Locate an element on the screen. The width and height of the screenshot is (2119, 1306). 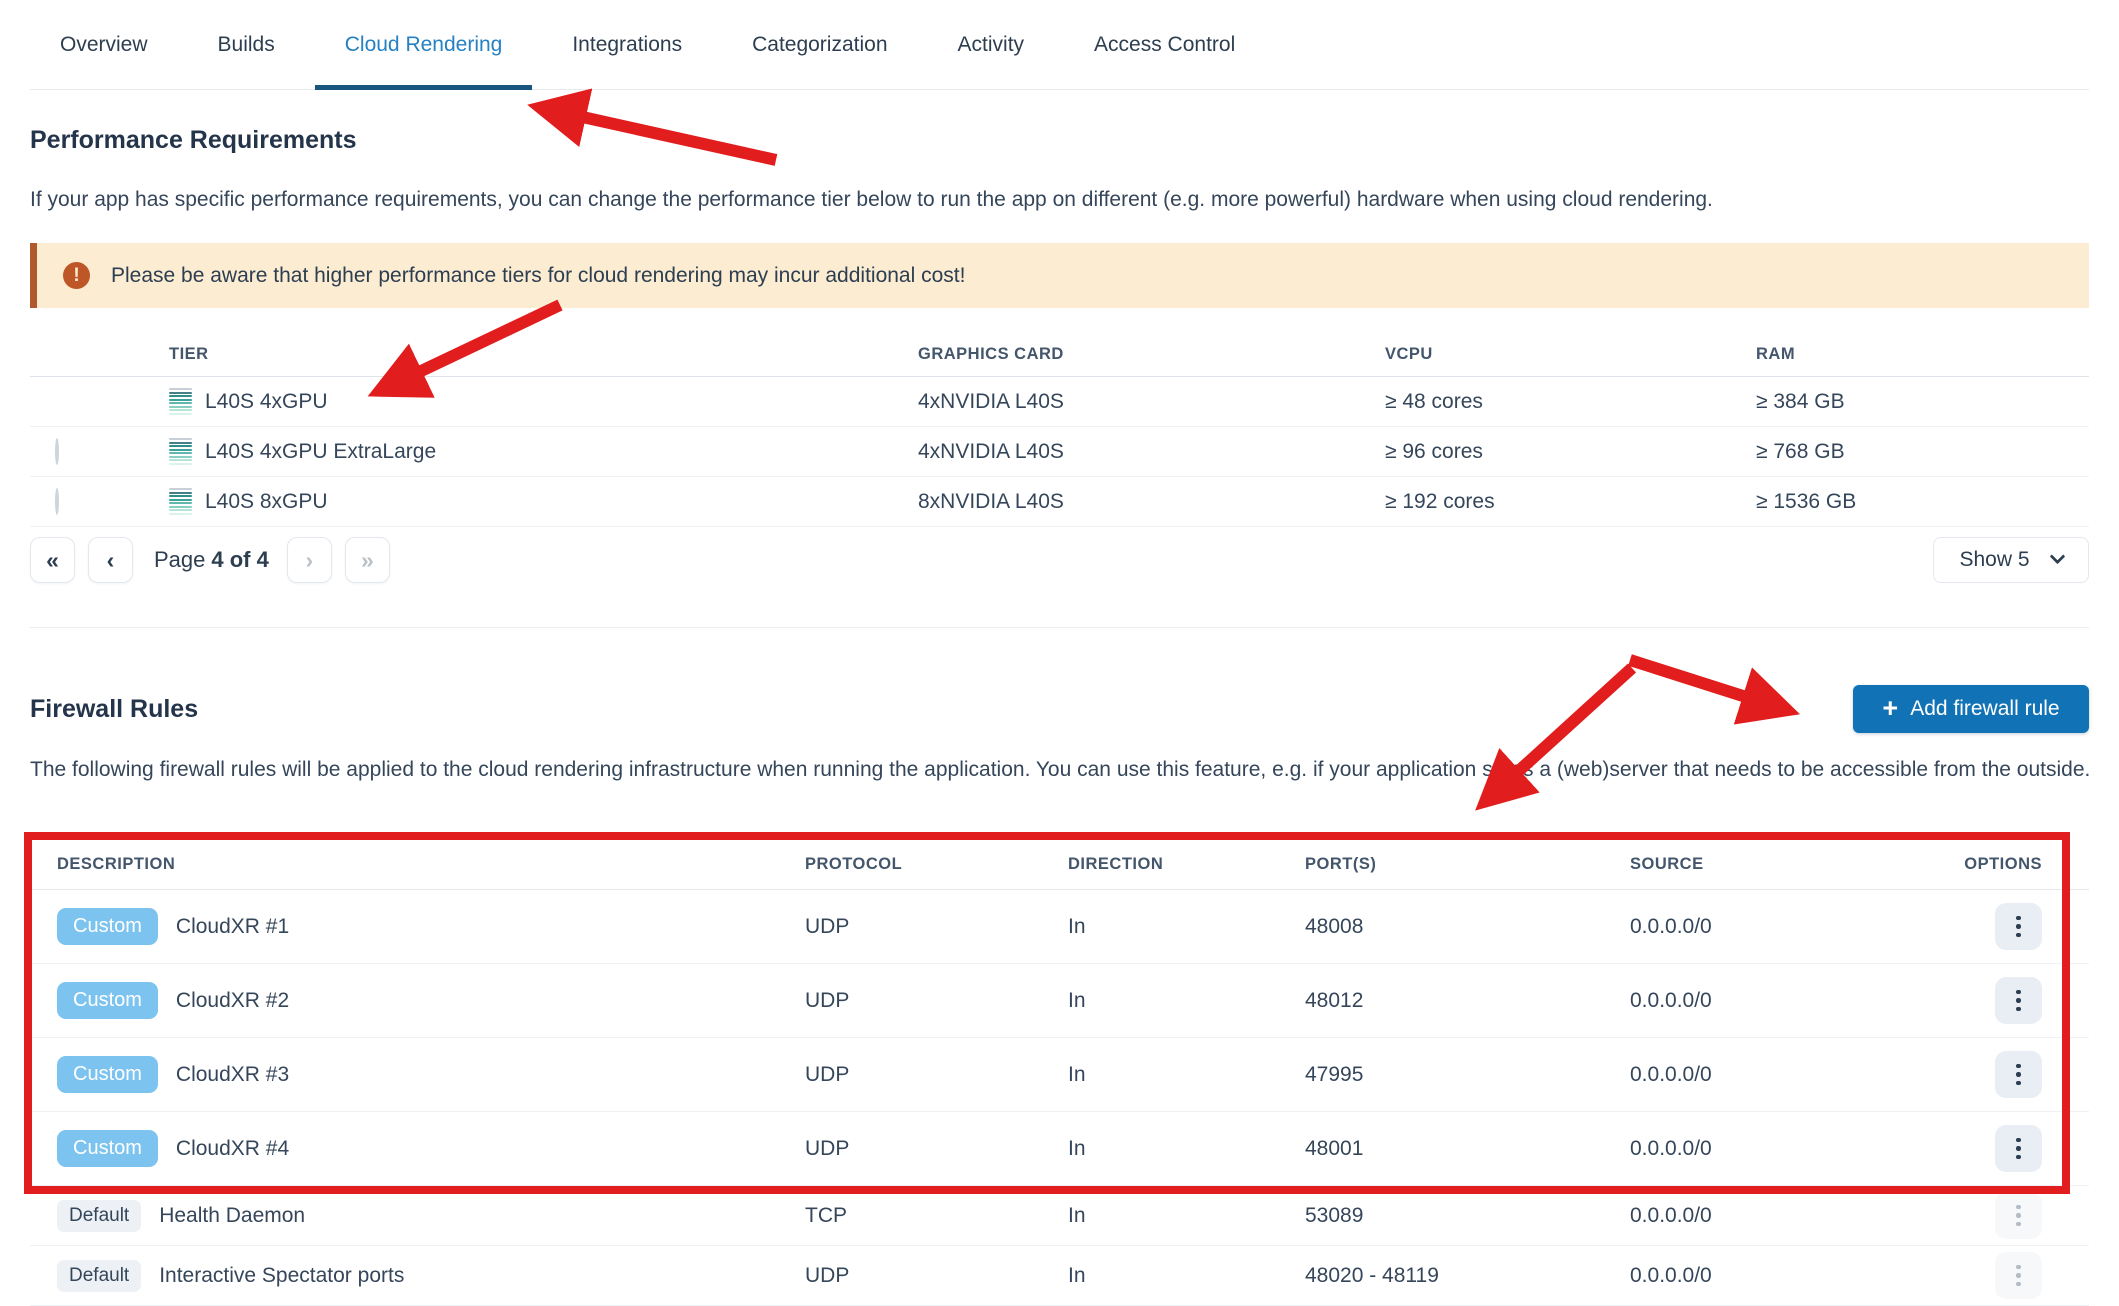
rule-description: CloudXR #3 is located at coordinates (232, 1074).